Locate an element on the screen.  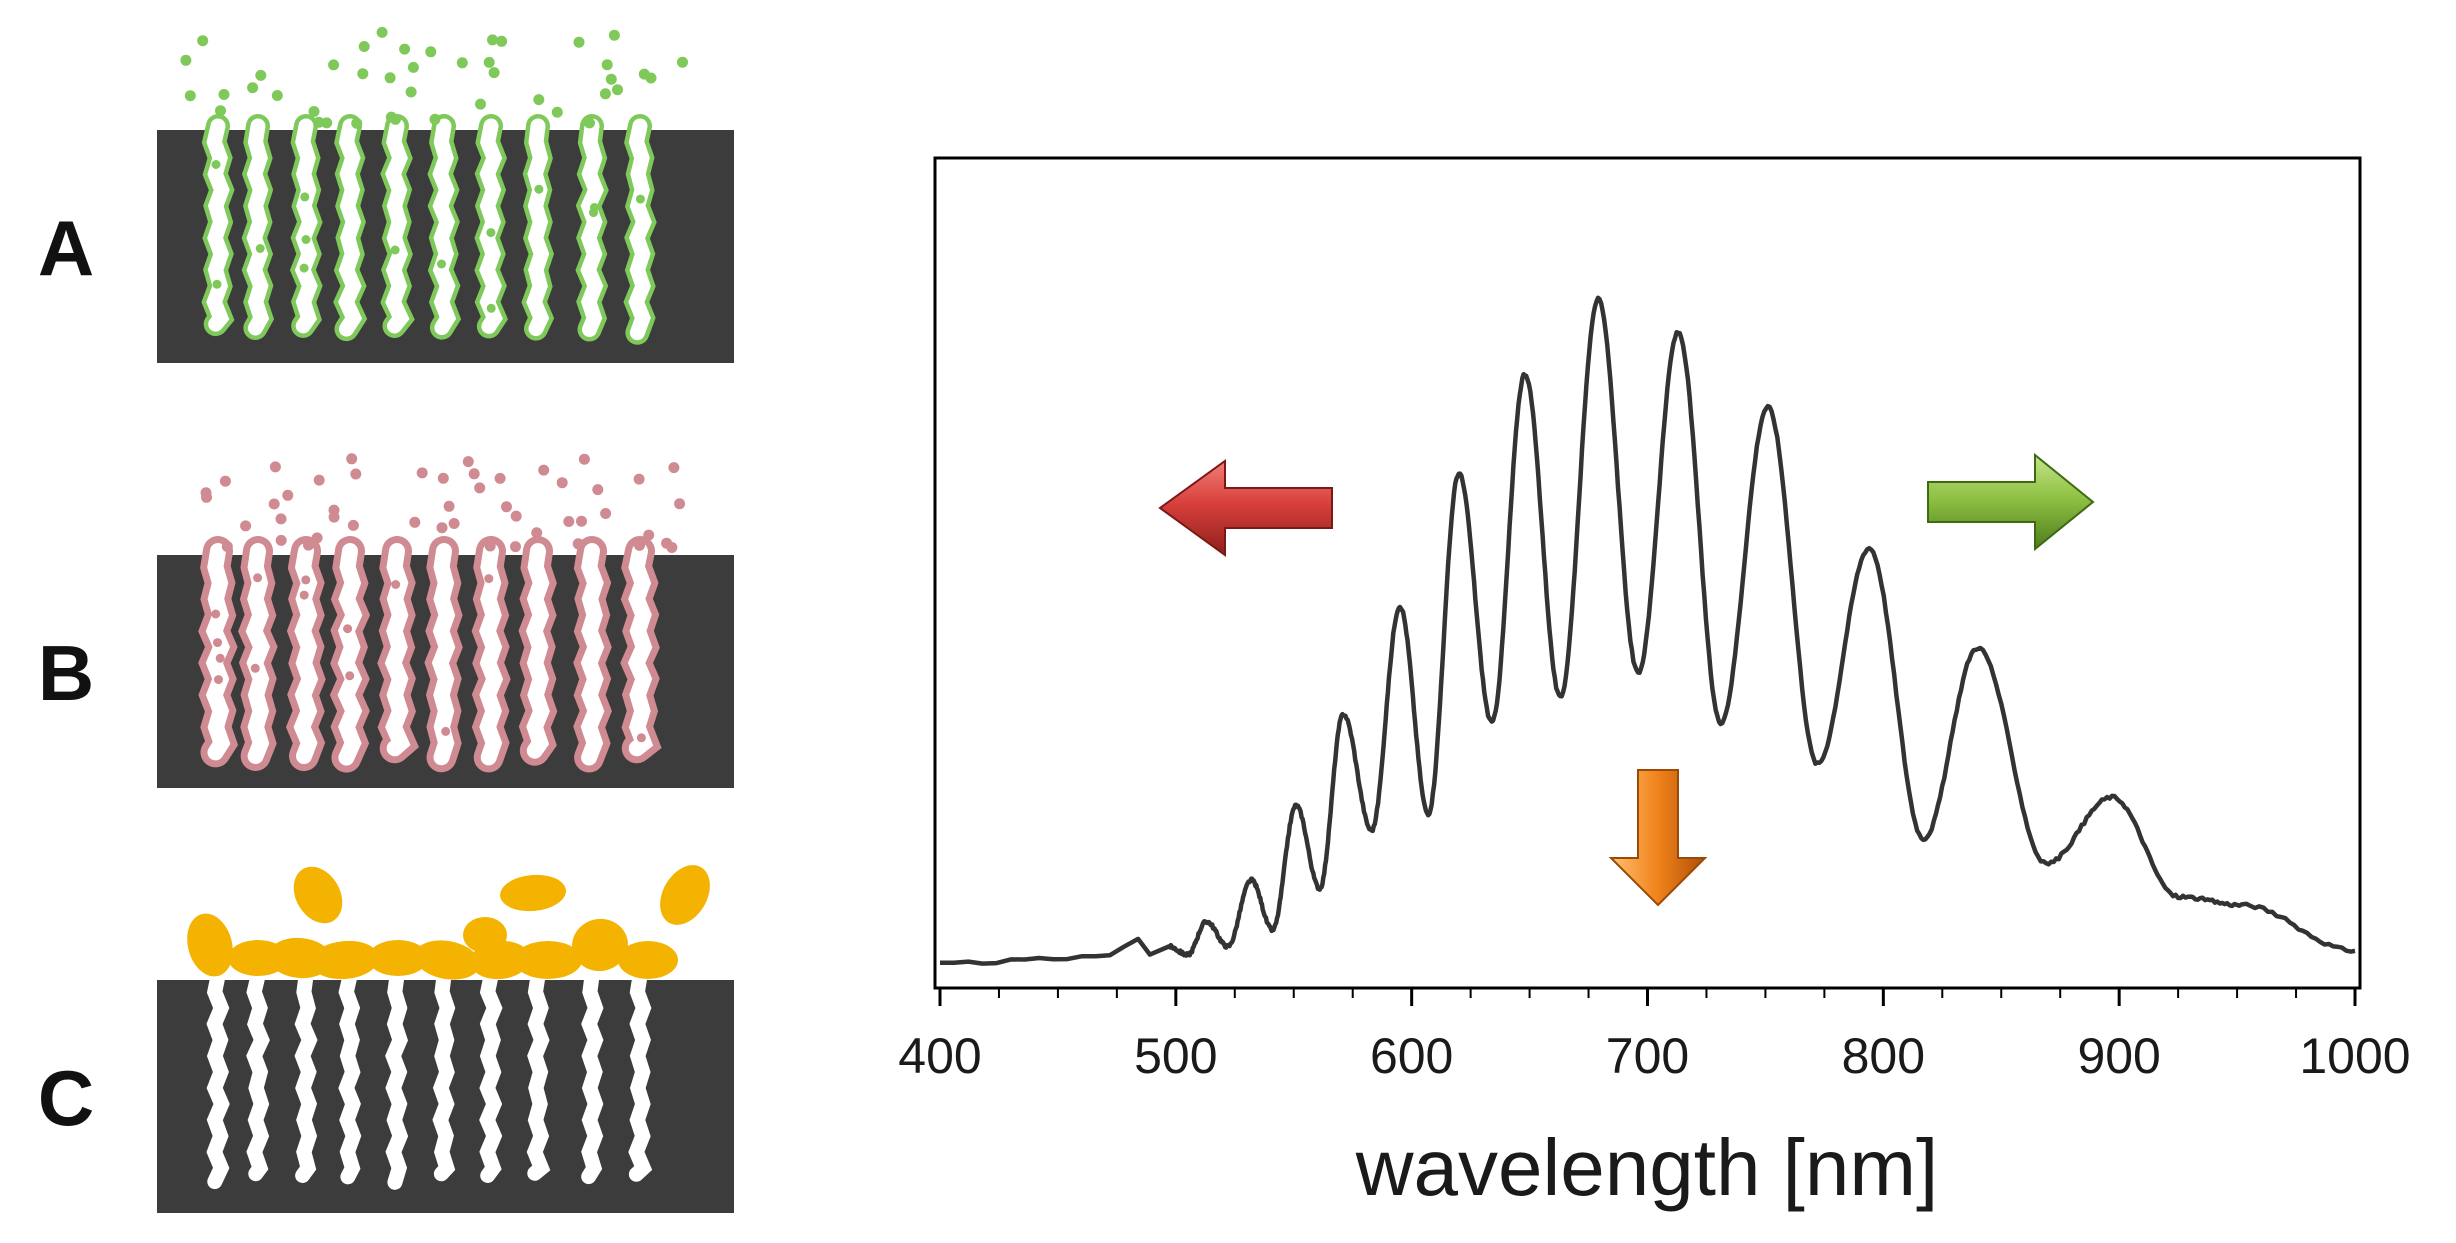
amplitude-down-arrow-annotation is located at coordinates (1658, 838).